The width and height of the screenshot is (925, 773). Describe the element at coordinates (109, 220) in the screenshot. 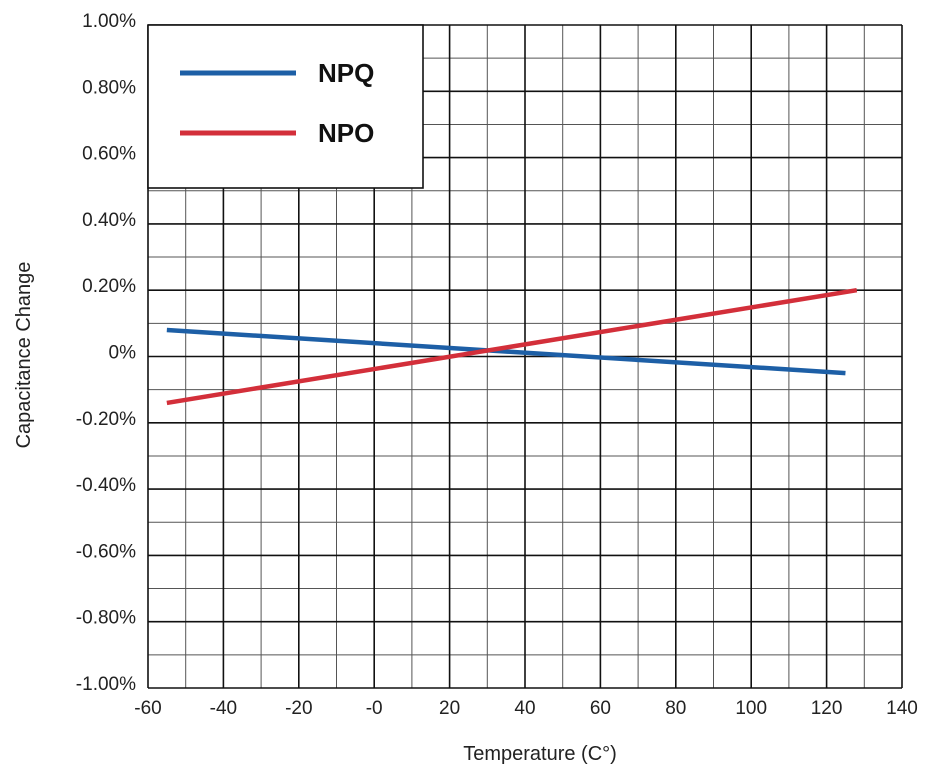

I see `y-tick-label: 0.40%` at that location.